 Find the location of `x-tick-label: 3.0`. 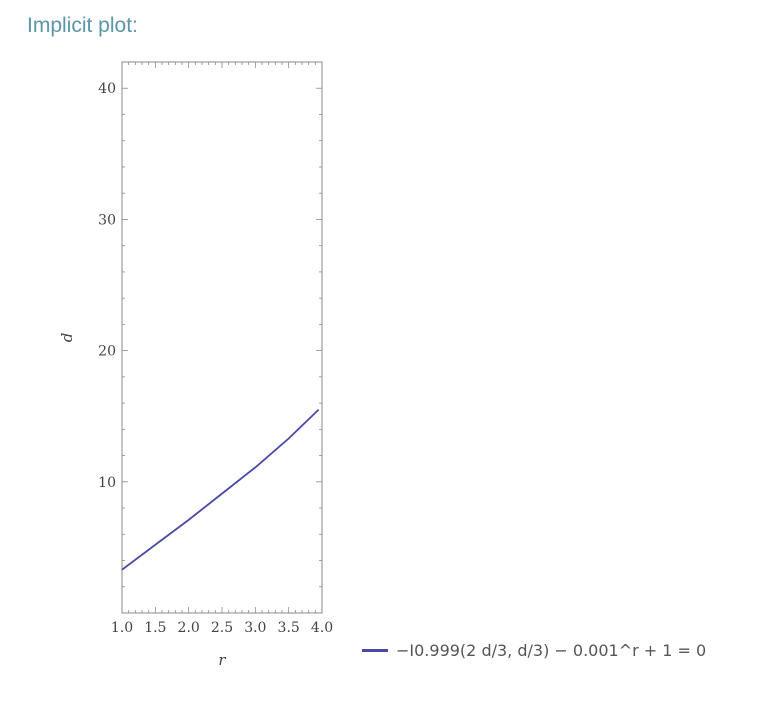

x-tick-label: 3.0 is located at coordinates (255, 628).